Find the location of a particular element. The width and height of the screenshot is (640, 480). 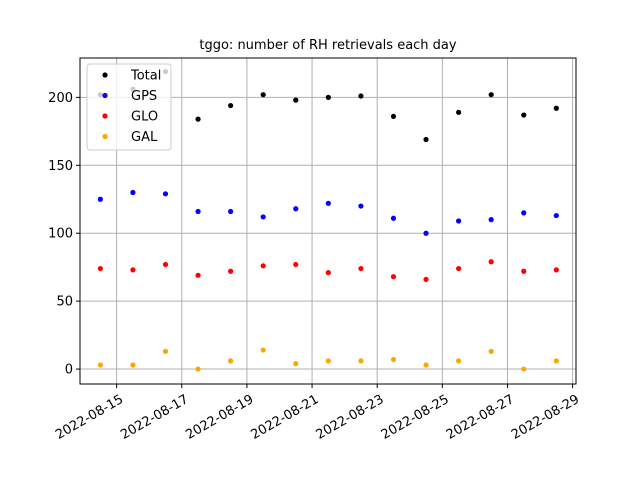

y-tick-label: 50 is located at coordinates (64, 302).